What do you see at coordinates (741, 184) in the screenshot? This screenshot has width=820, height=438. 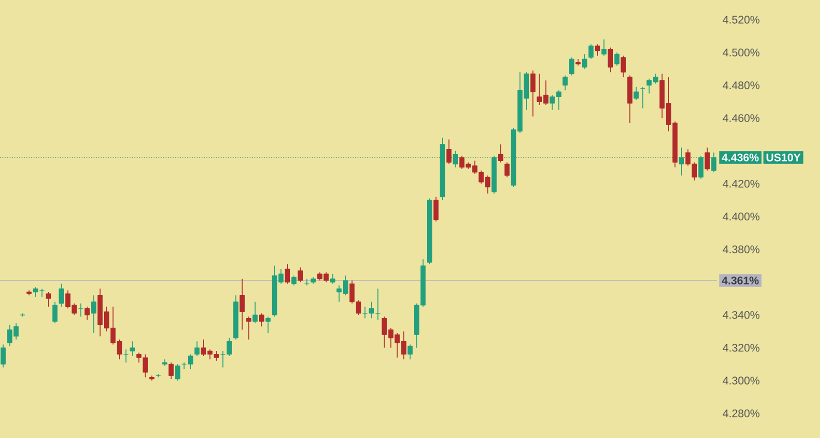 I see `y-tick-label: 4.420%` at bounding box center [741, 184].